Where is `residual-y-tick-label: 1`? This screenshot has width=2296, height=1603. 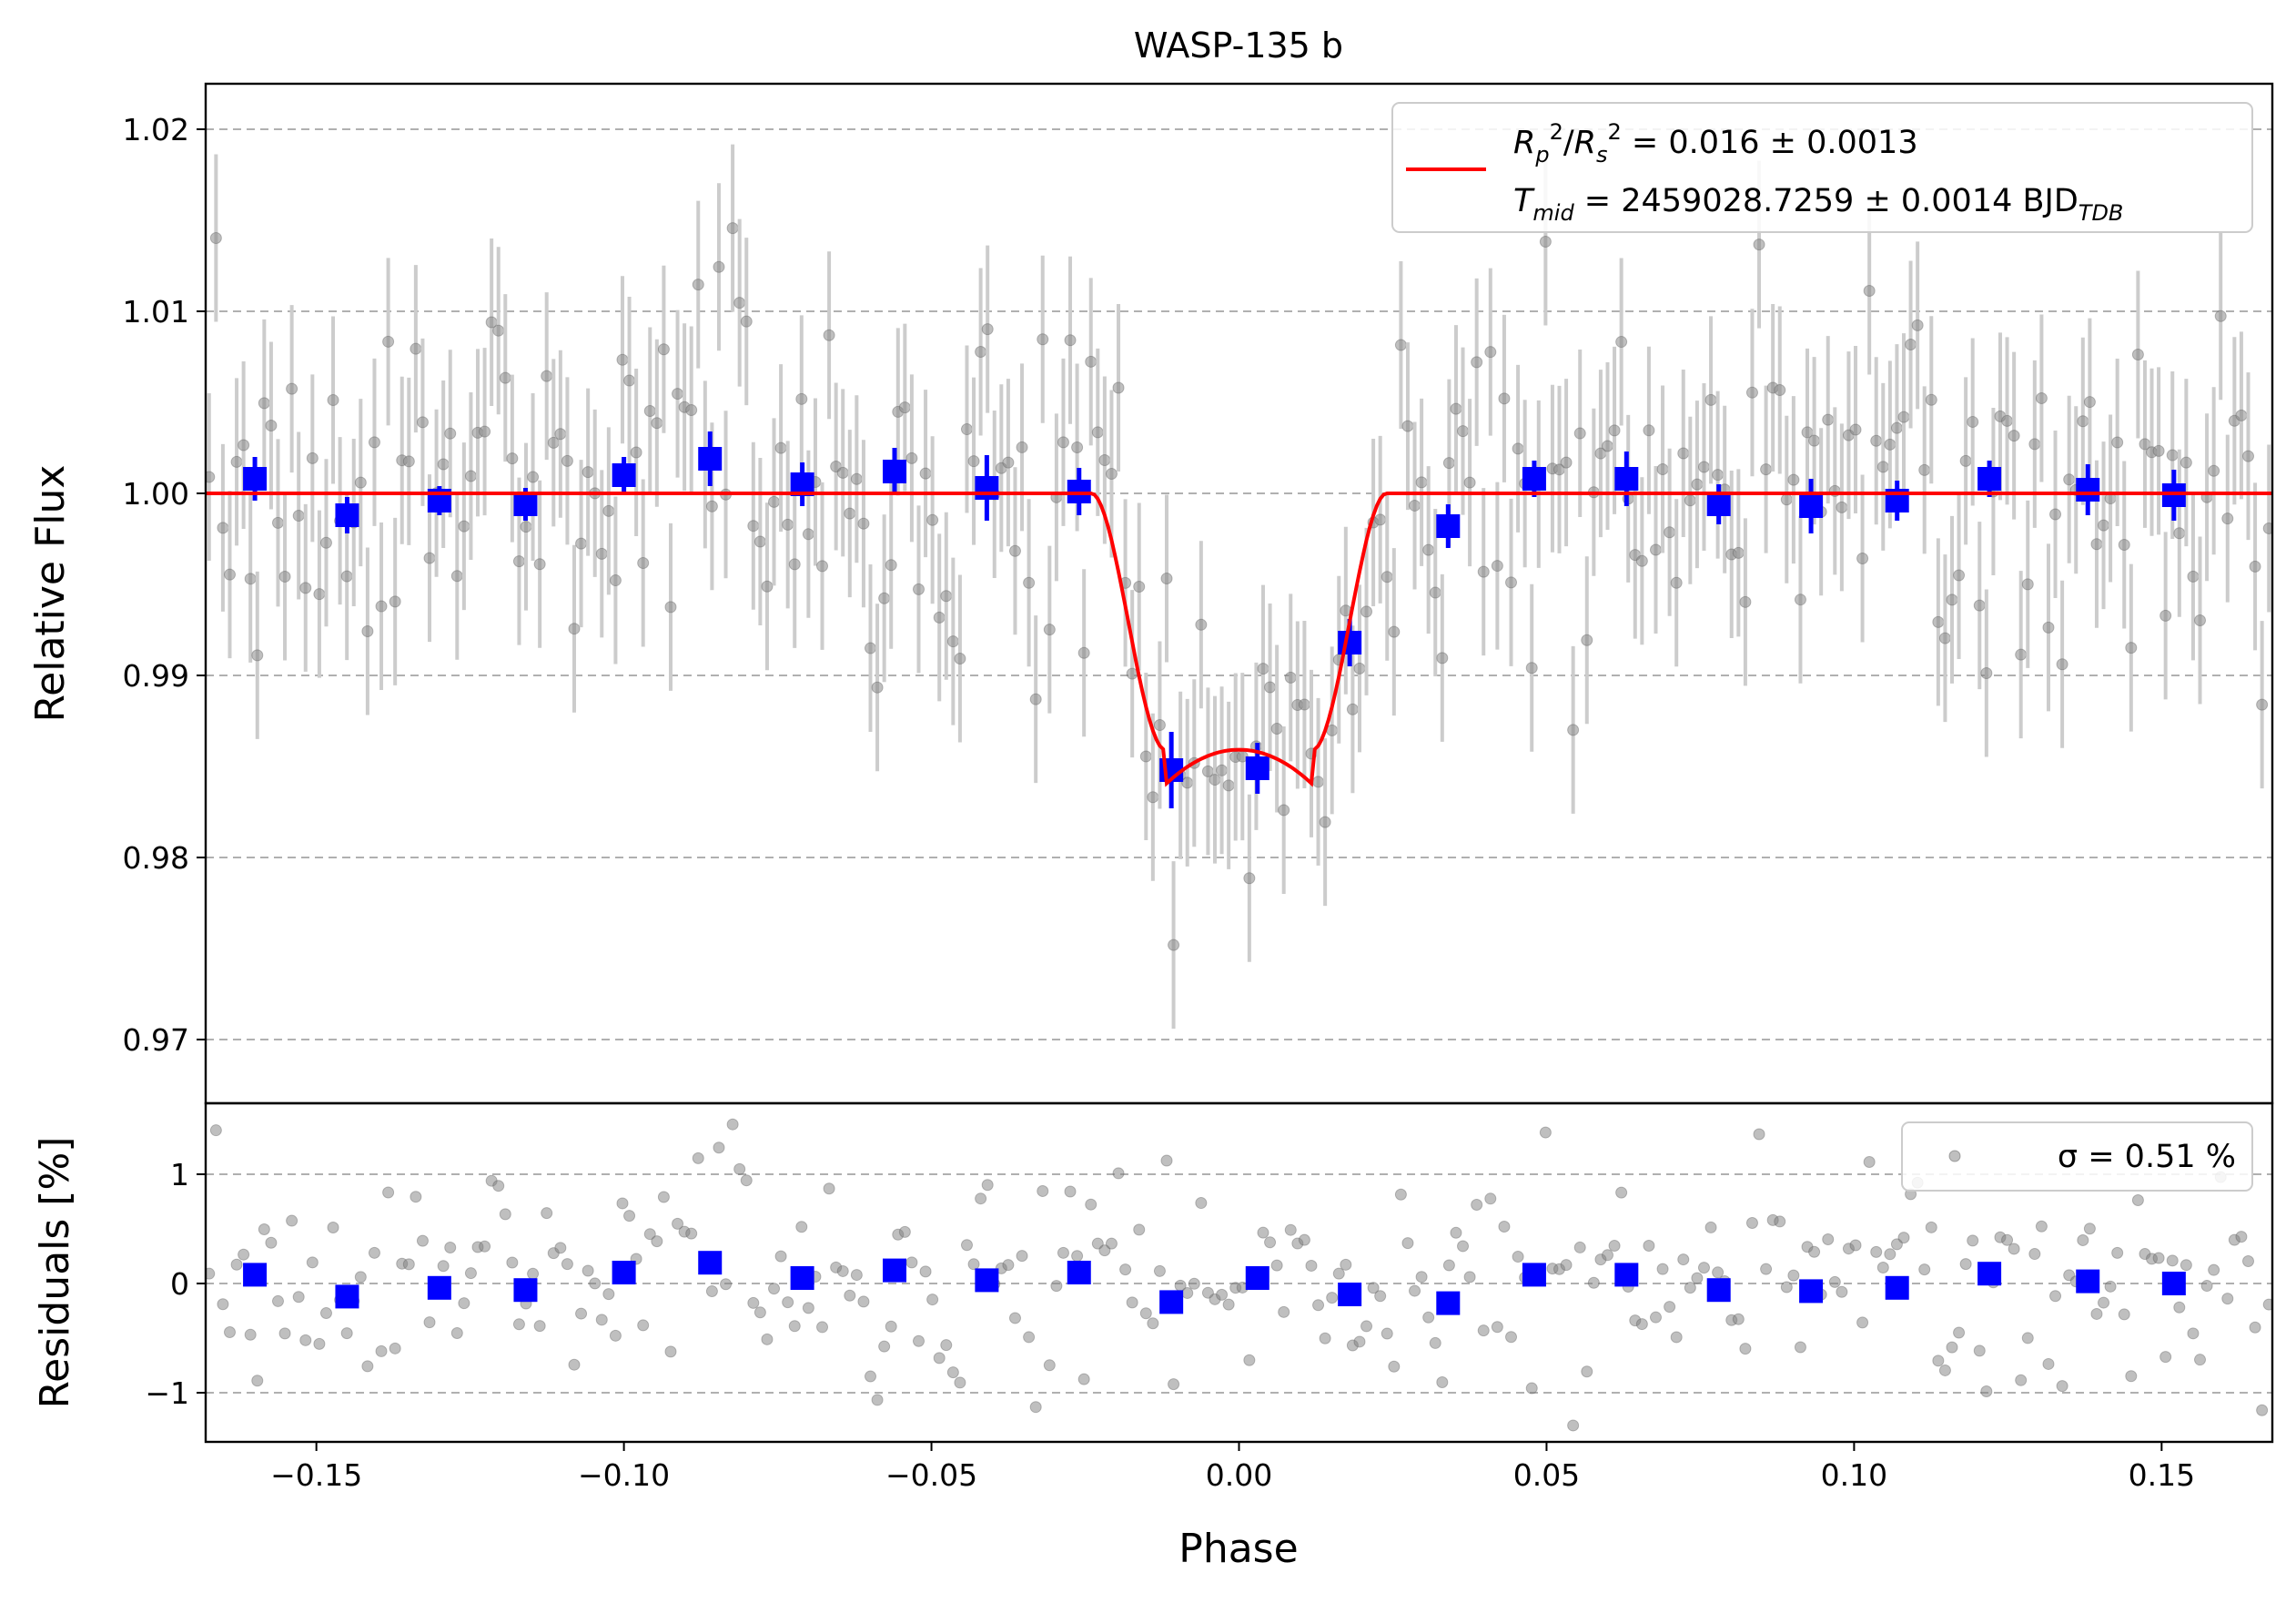 residual-y-tick-label: 1 is located at coordinates (180, 1174).